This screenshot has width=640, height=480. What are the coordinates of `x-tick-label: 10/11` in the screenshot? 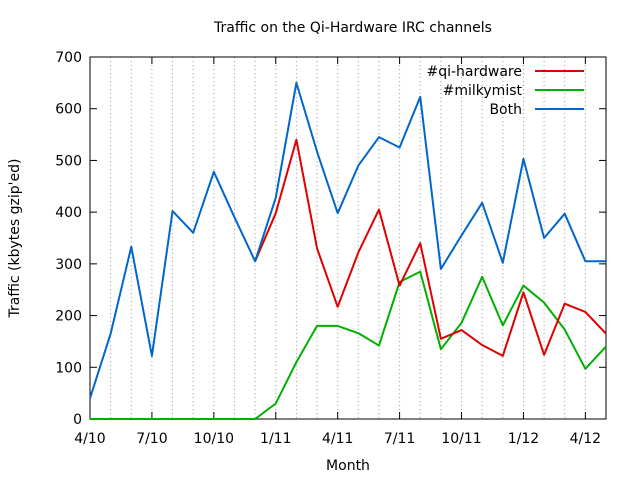 It's located at (461, 439).